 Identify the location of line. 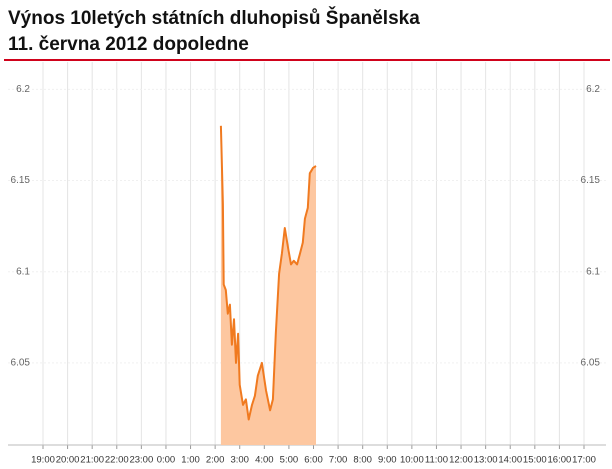
(268, 273).